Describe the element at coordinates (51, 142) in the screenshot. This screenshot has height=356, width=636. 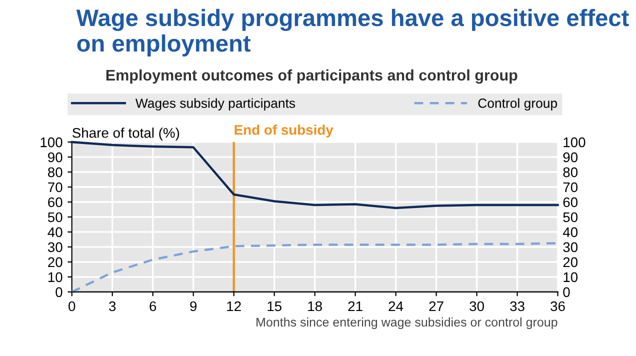
I see `y-tick-label: 100` at that location.